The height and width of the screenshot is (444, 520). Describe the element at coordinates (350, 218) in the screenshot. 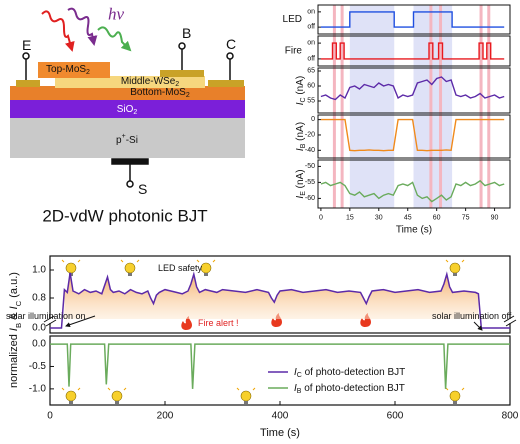

I see `x-tick-label: 15` at that location.